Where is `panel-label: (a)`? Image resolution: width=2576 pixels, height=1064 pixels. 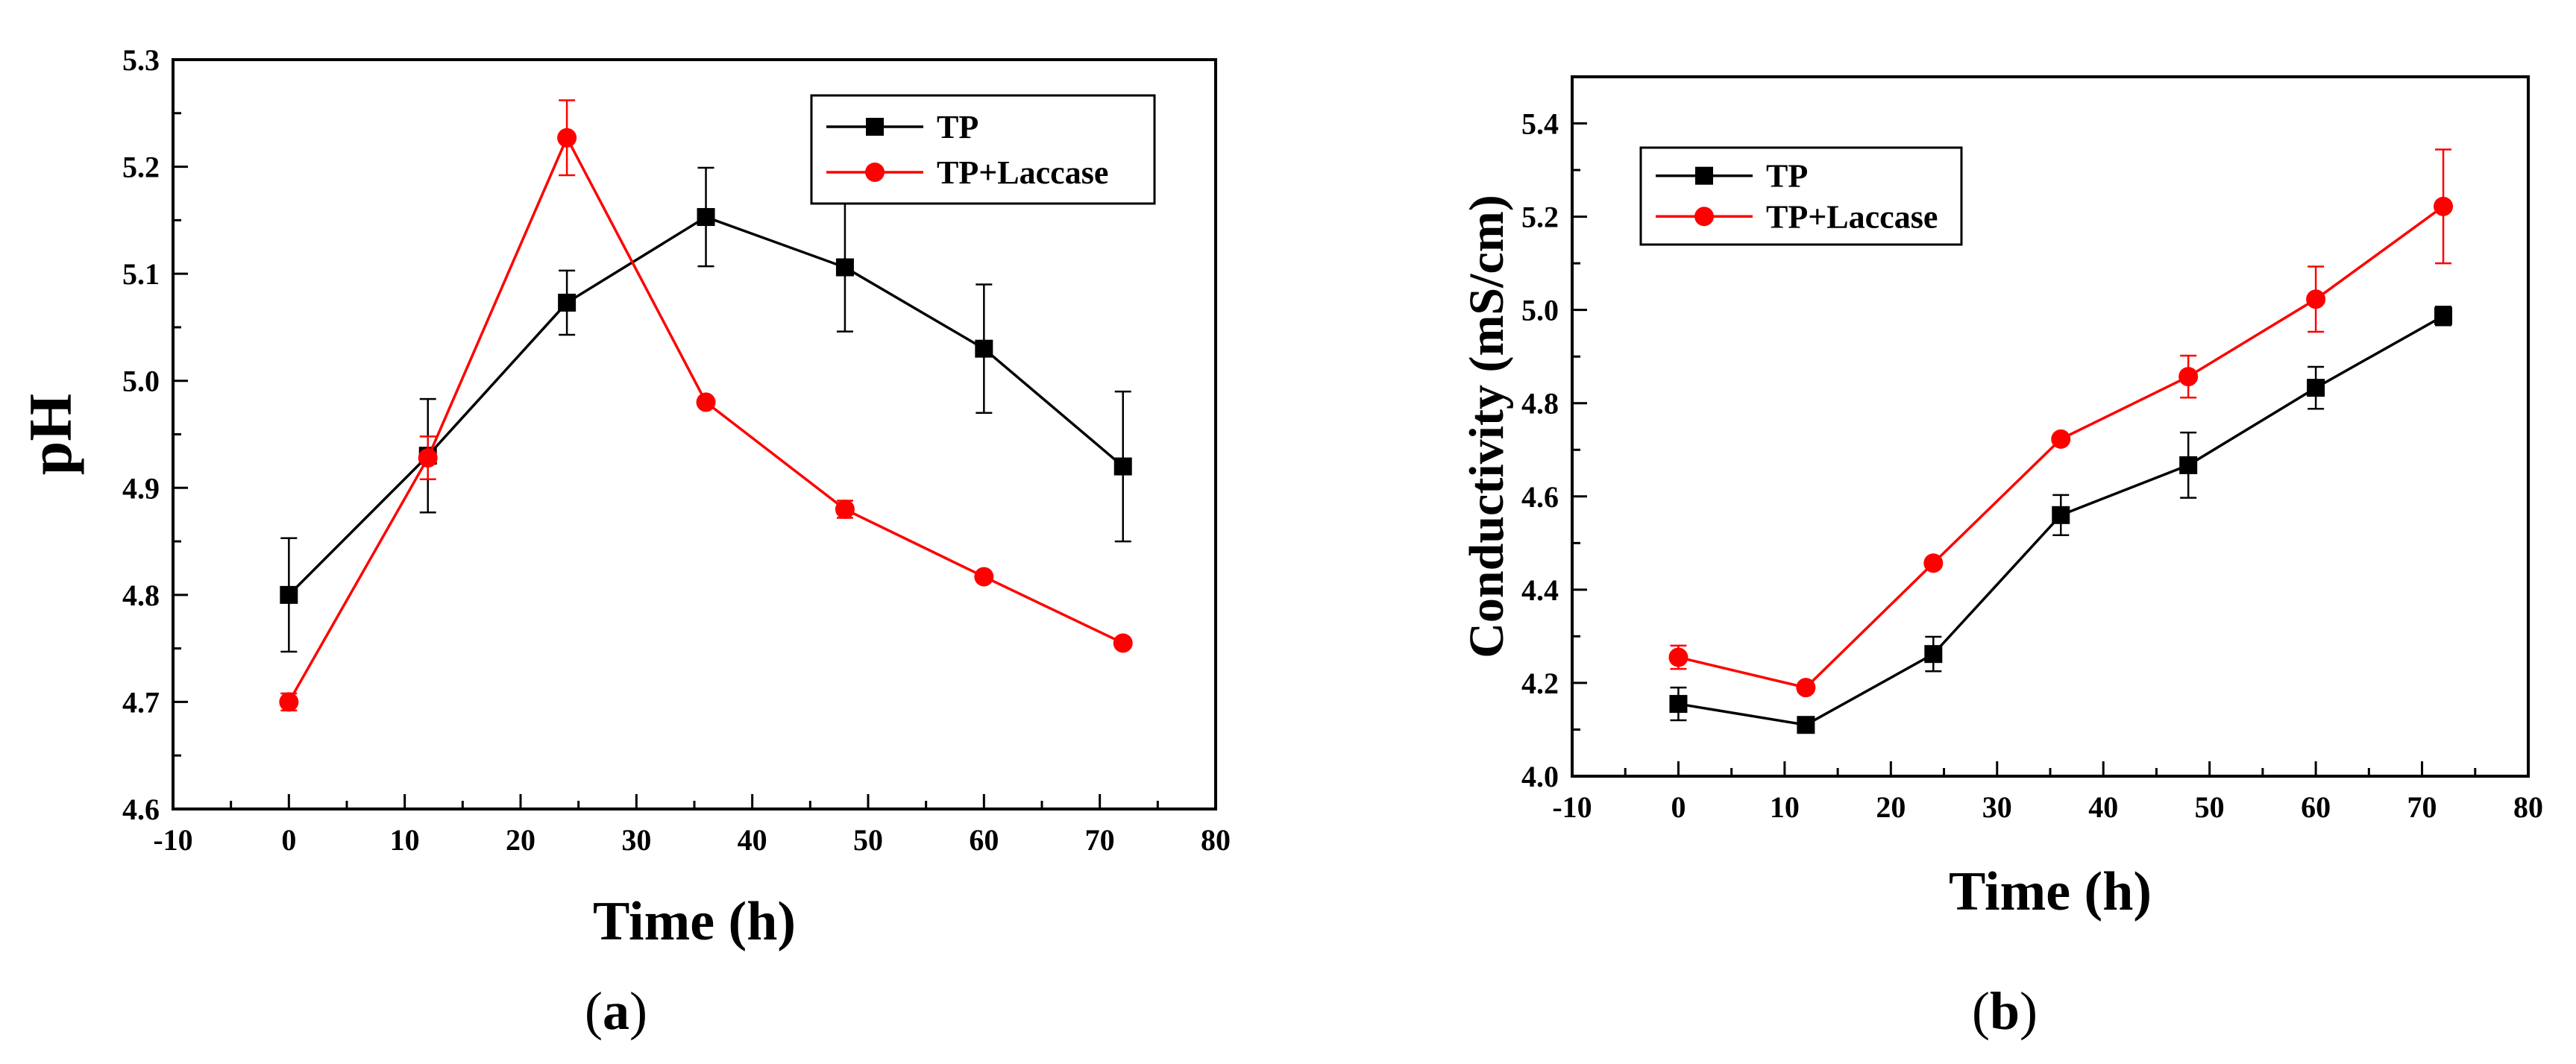 panel-label: (a) is located at coordinates (616, 1011).